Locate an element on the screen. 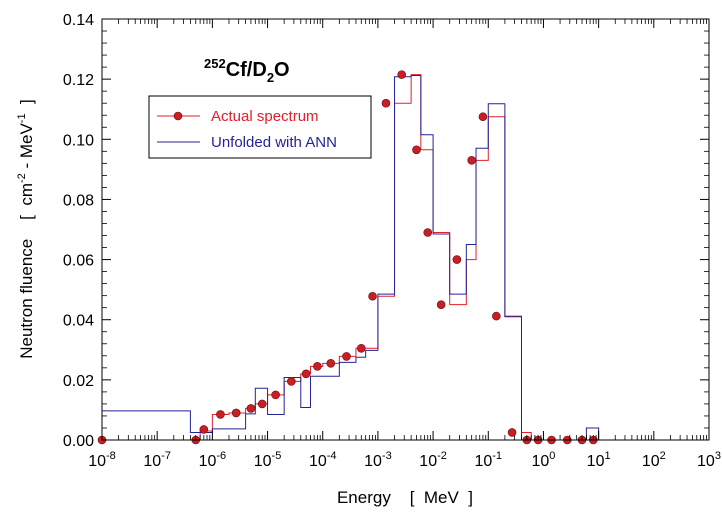  x-tick-exp: -3 is located at coordinates (387, 456).